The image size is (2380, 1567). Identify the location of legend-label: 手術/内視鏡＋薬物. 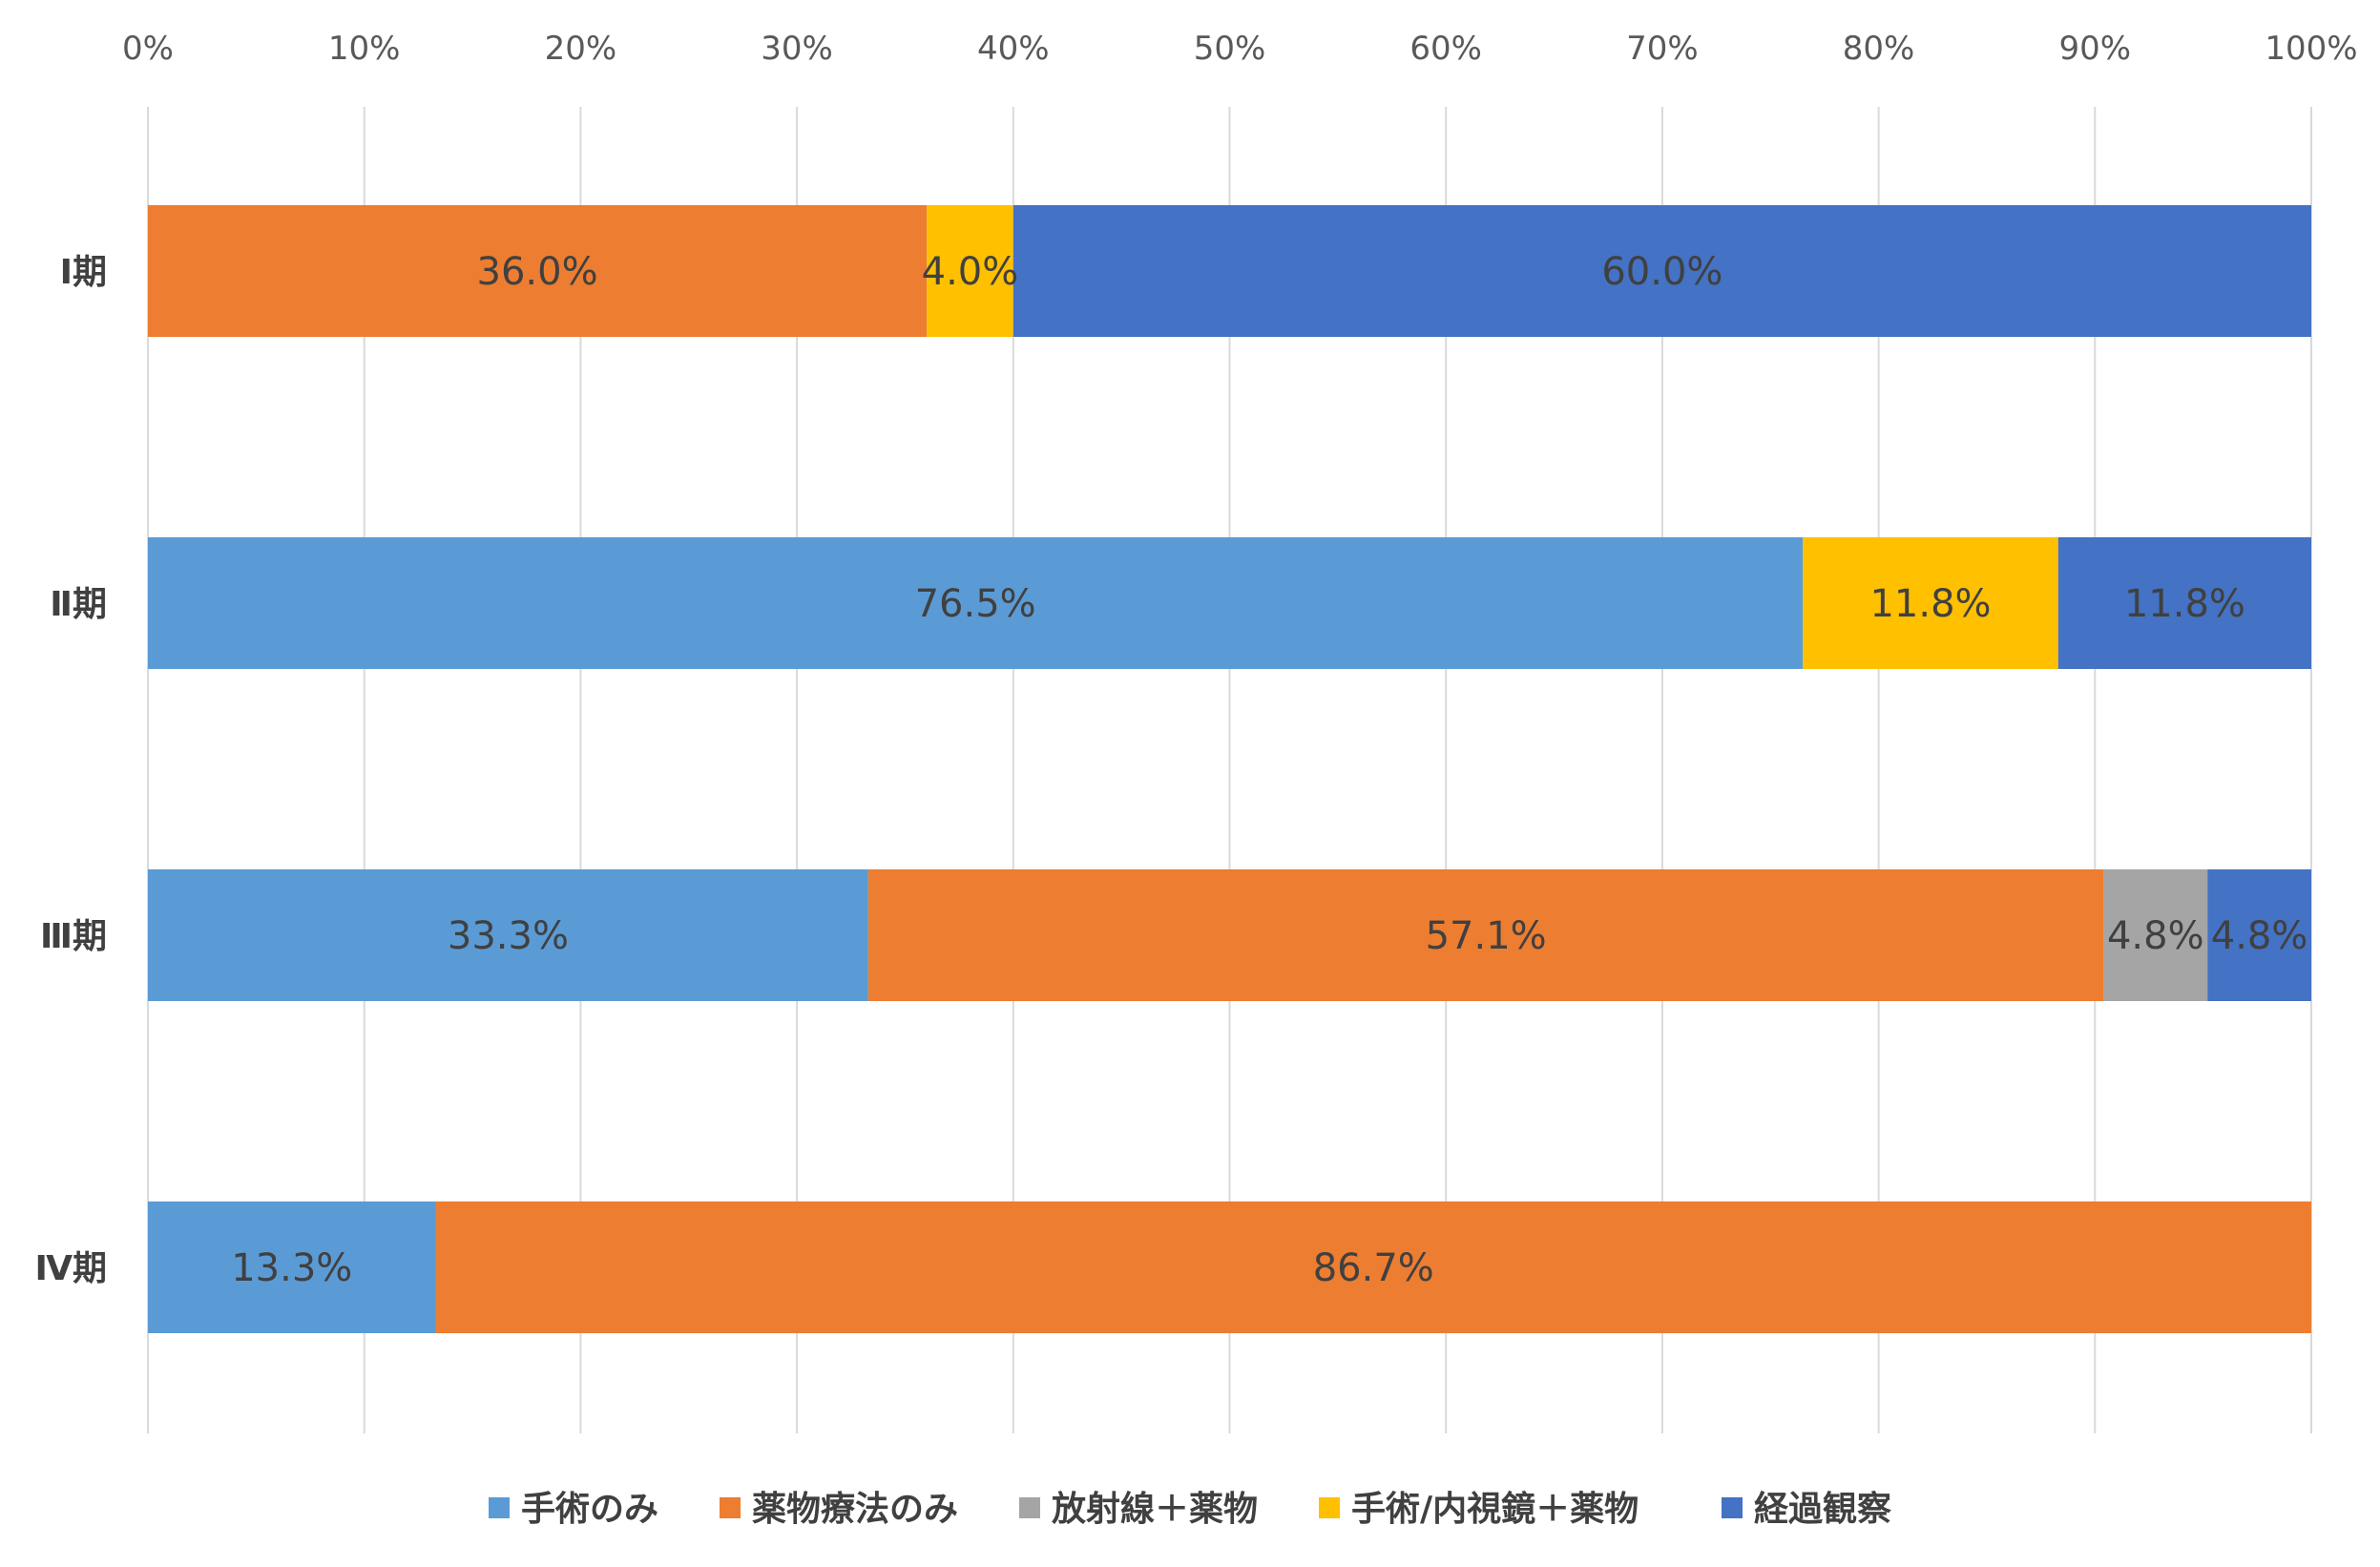
(1495, 1509).